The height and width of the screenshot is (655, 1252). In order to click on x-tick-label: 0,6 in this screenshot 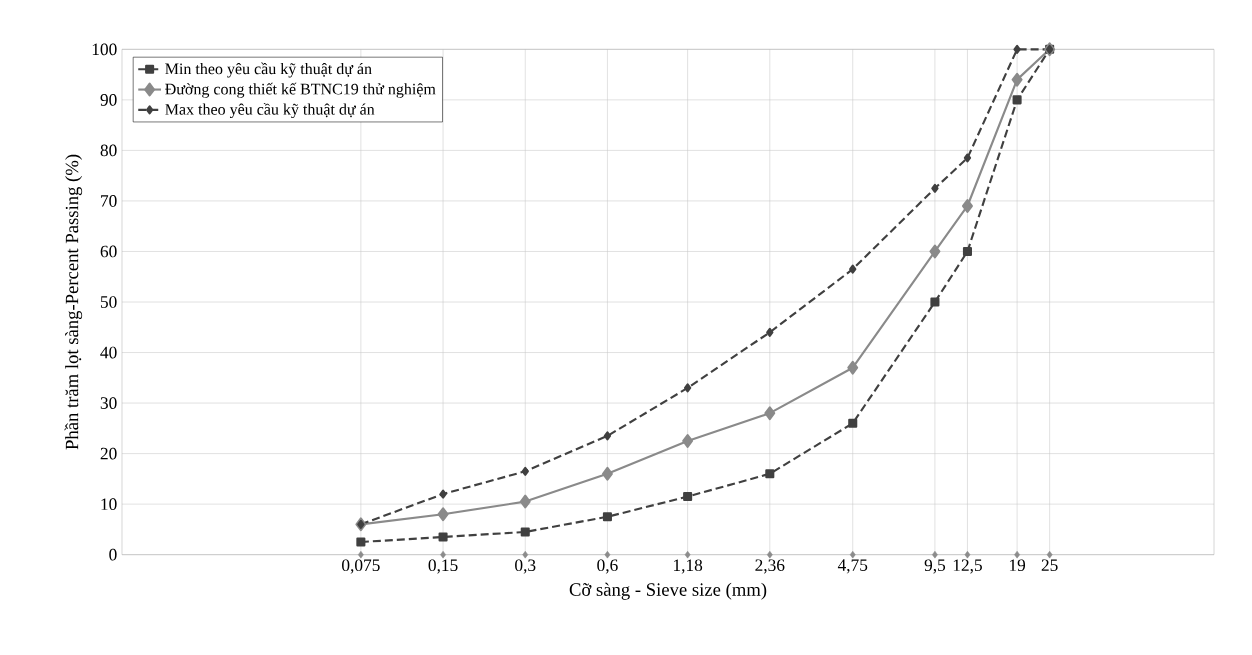, I will do `click(607, 566)`.